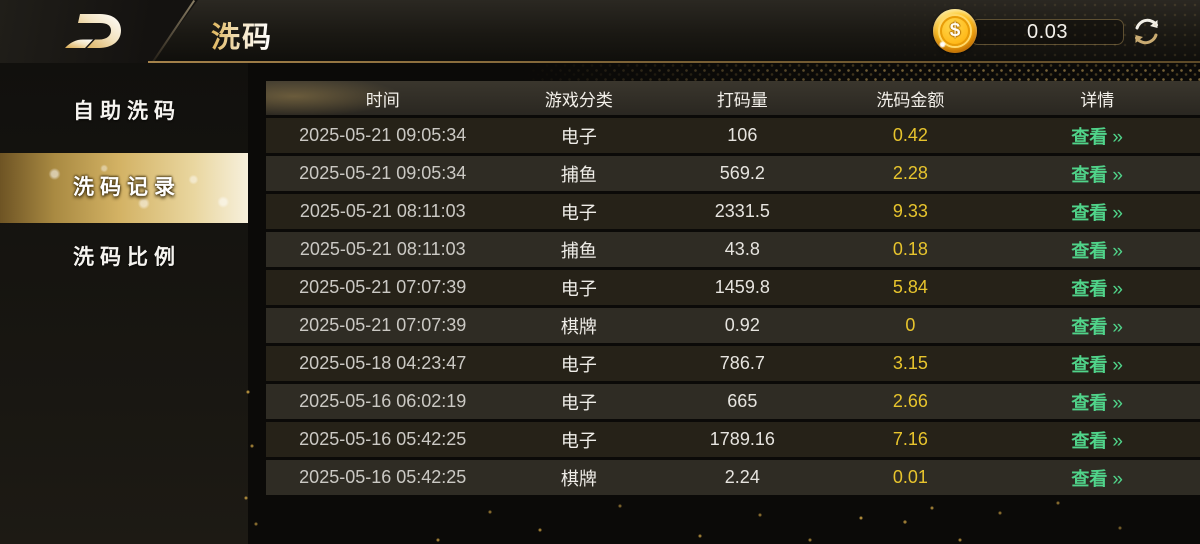  I want to click on coin-icon: $, so click(955, 31).